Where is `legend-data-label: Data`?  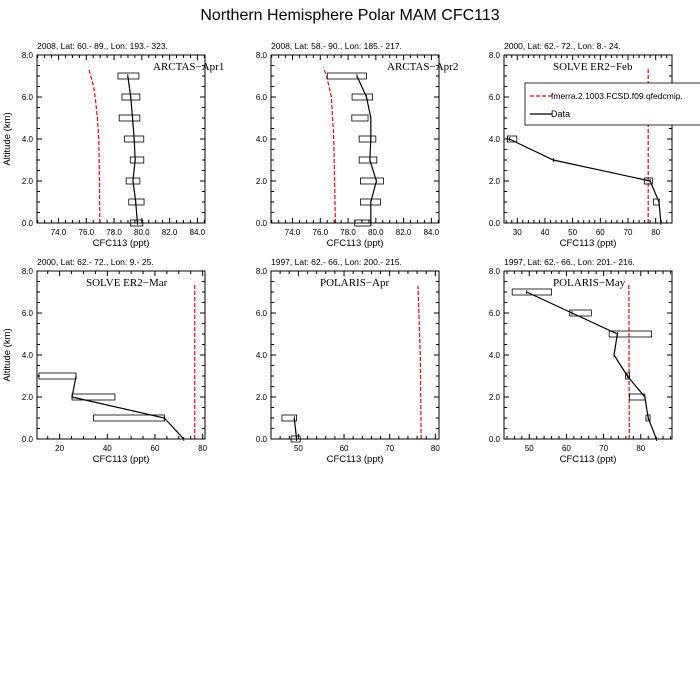
legend-data-label: Data is located at coordinates (560, 114).